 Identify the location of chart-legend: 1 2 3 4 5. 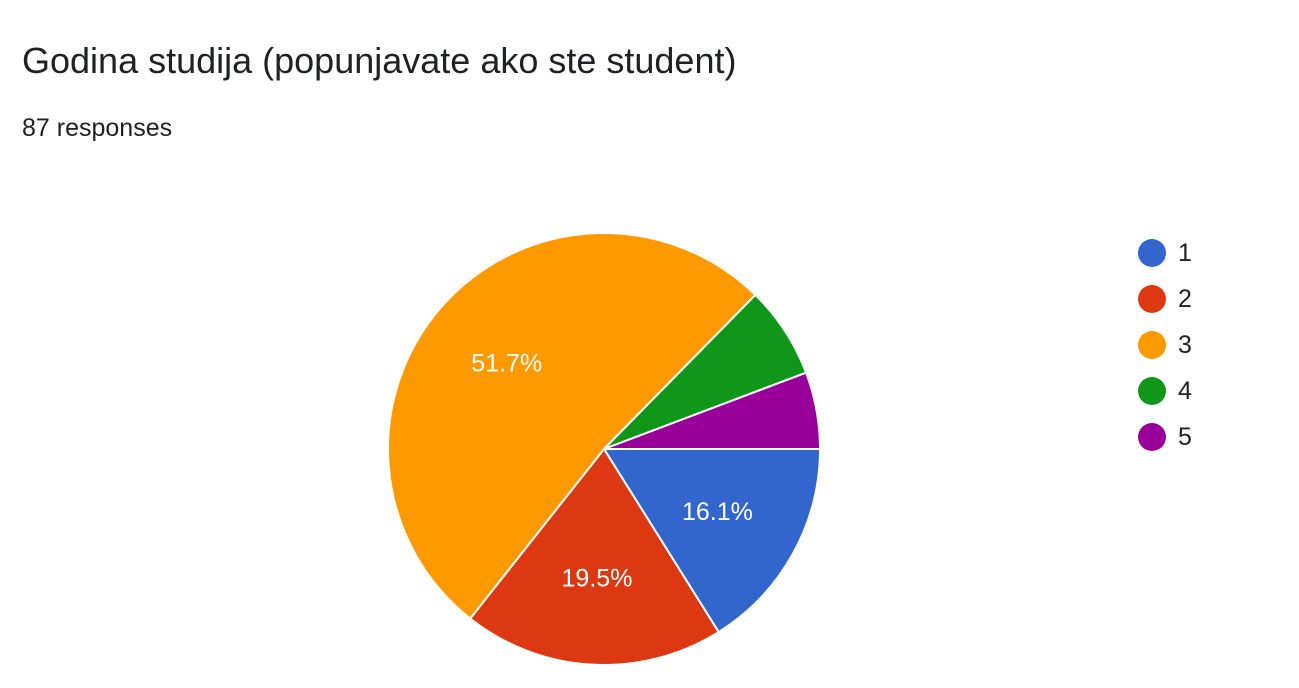
(1165, 345).